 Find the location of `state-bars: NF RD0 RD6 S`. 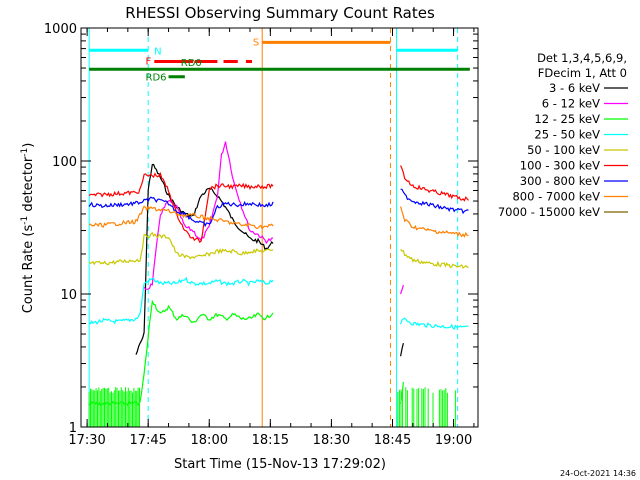

state-bars: NF RD0 RD6 S is located at coordinates (279, 60).